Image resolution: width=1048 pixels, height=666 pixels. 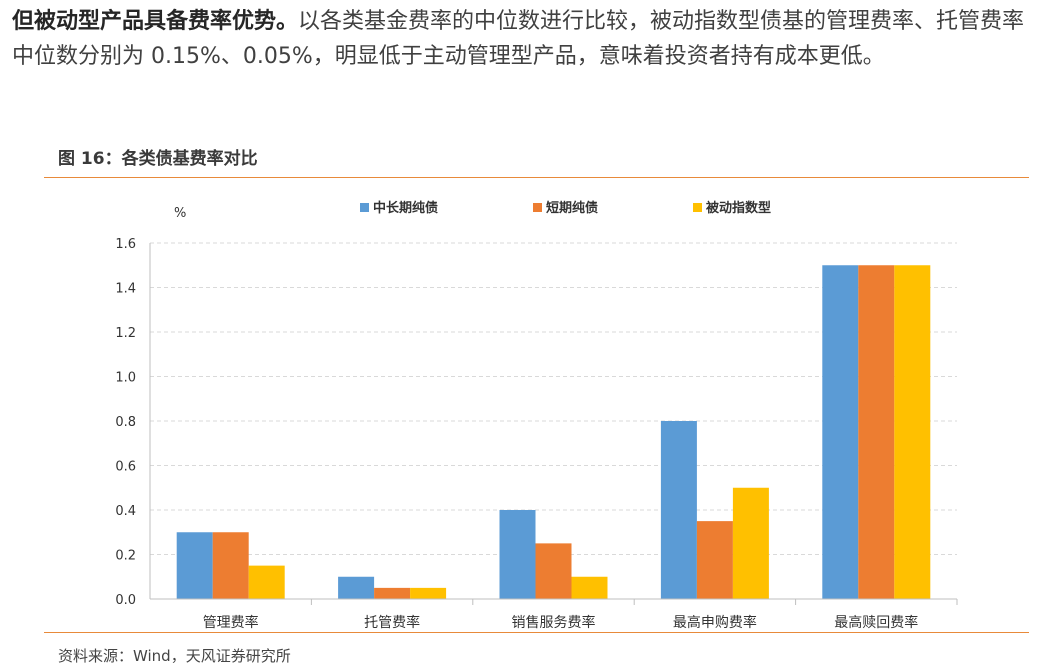 What do you see at coordinates (174, 656) in the screenshot?
I see `source-note: 资料来源：Wind，天风证券研究所` at bounding box center [174, 656].